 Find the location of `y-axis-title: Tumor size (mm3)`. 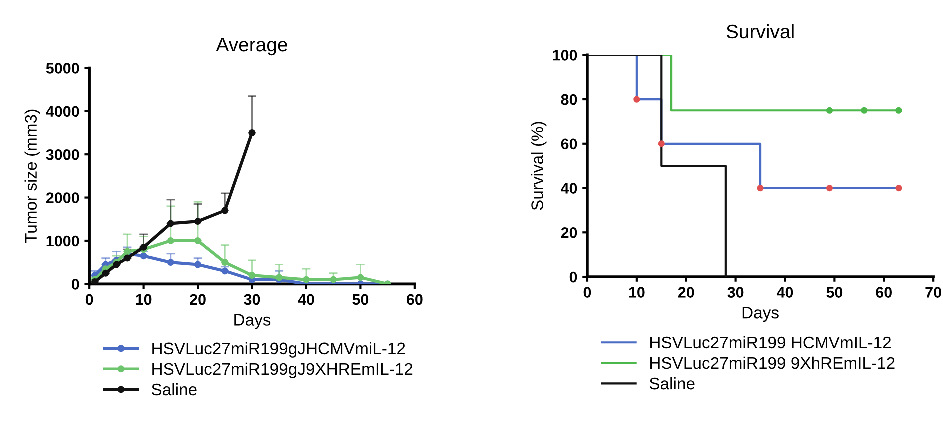

y-axis-title: Tumor size (mm3) is located at coordinates (32, 177).